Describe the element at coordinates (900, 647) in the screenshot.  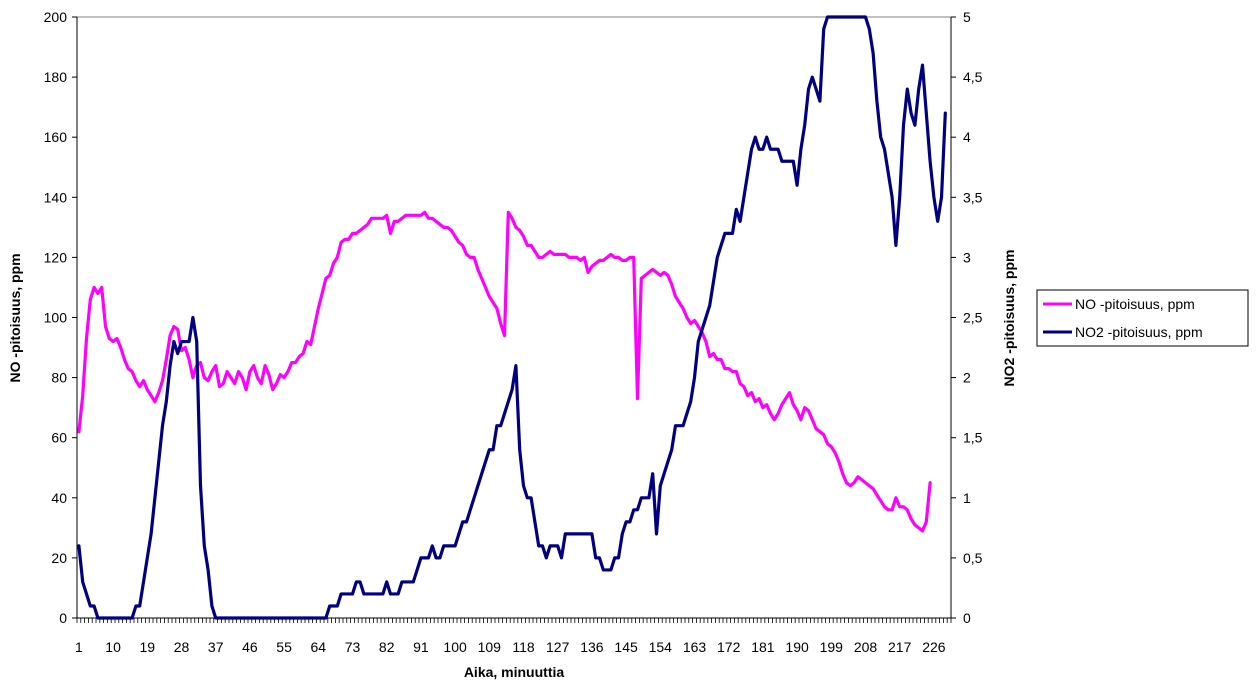
I see `x-tick-label: 217` at that location.